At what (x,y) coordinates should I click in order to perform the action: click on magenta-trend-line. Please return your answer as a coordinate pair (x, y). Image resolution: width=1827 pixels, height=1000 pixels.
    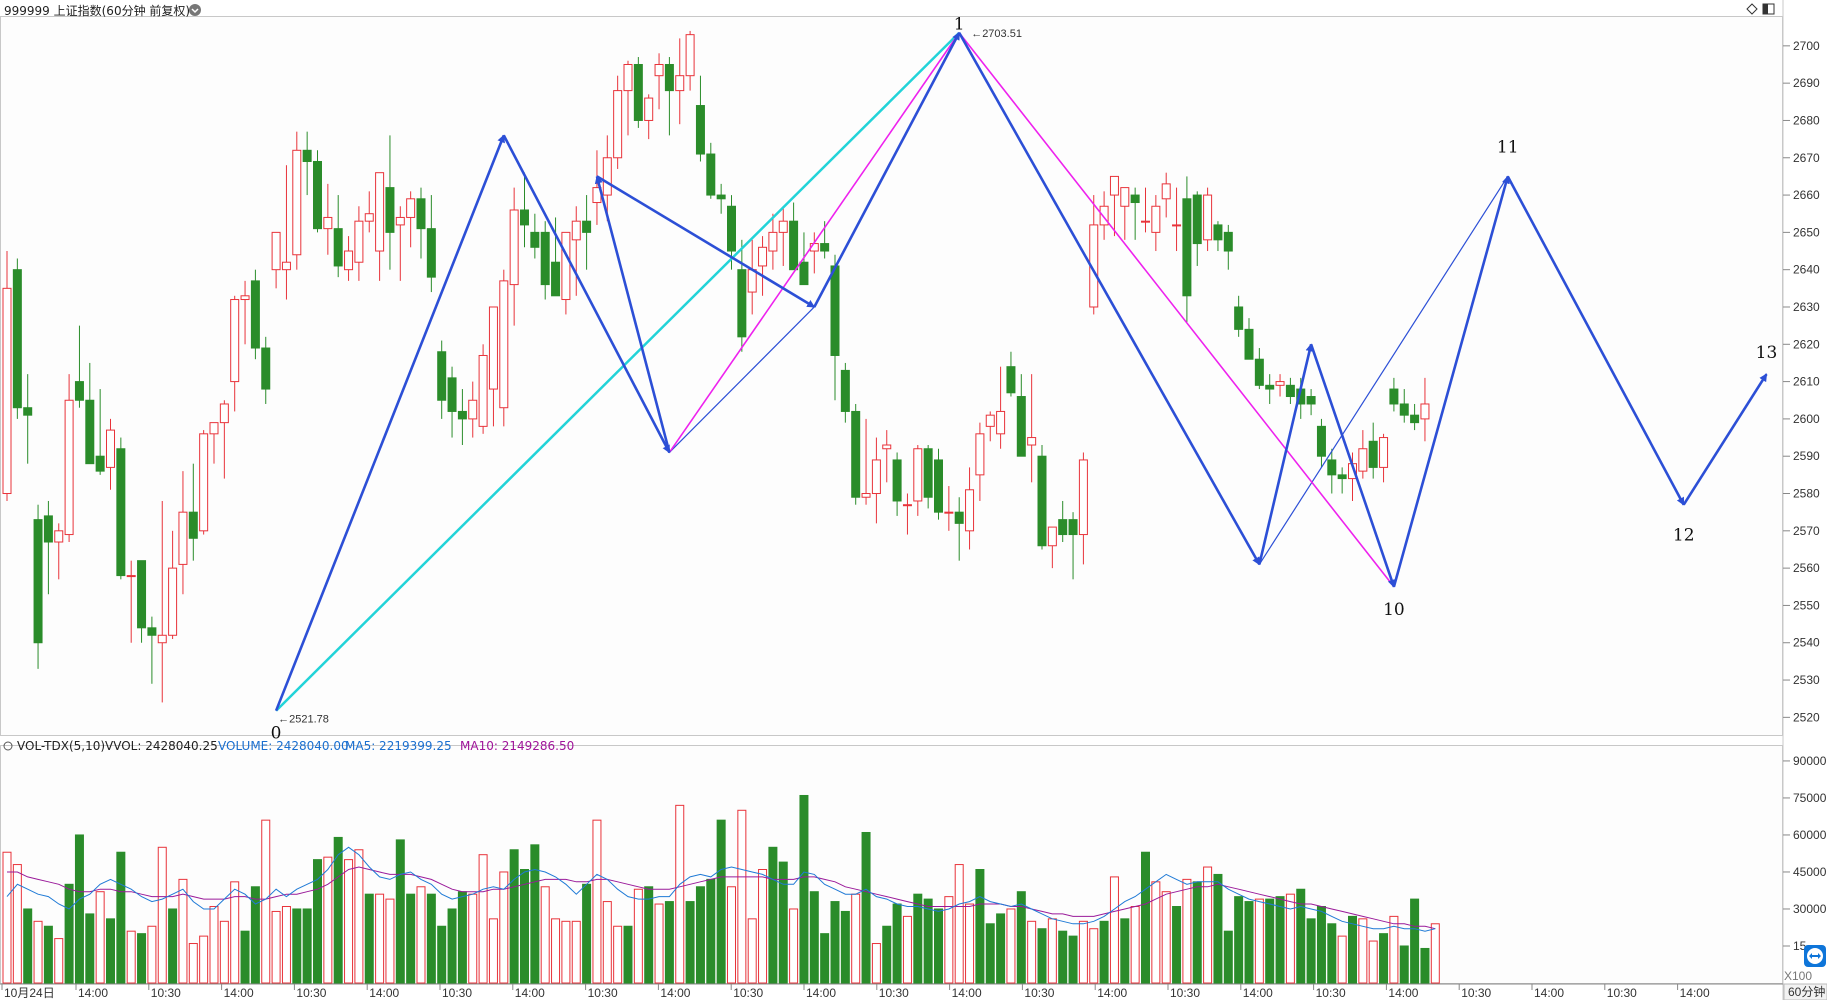
    Looking at the image, I should click on (814, 242).